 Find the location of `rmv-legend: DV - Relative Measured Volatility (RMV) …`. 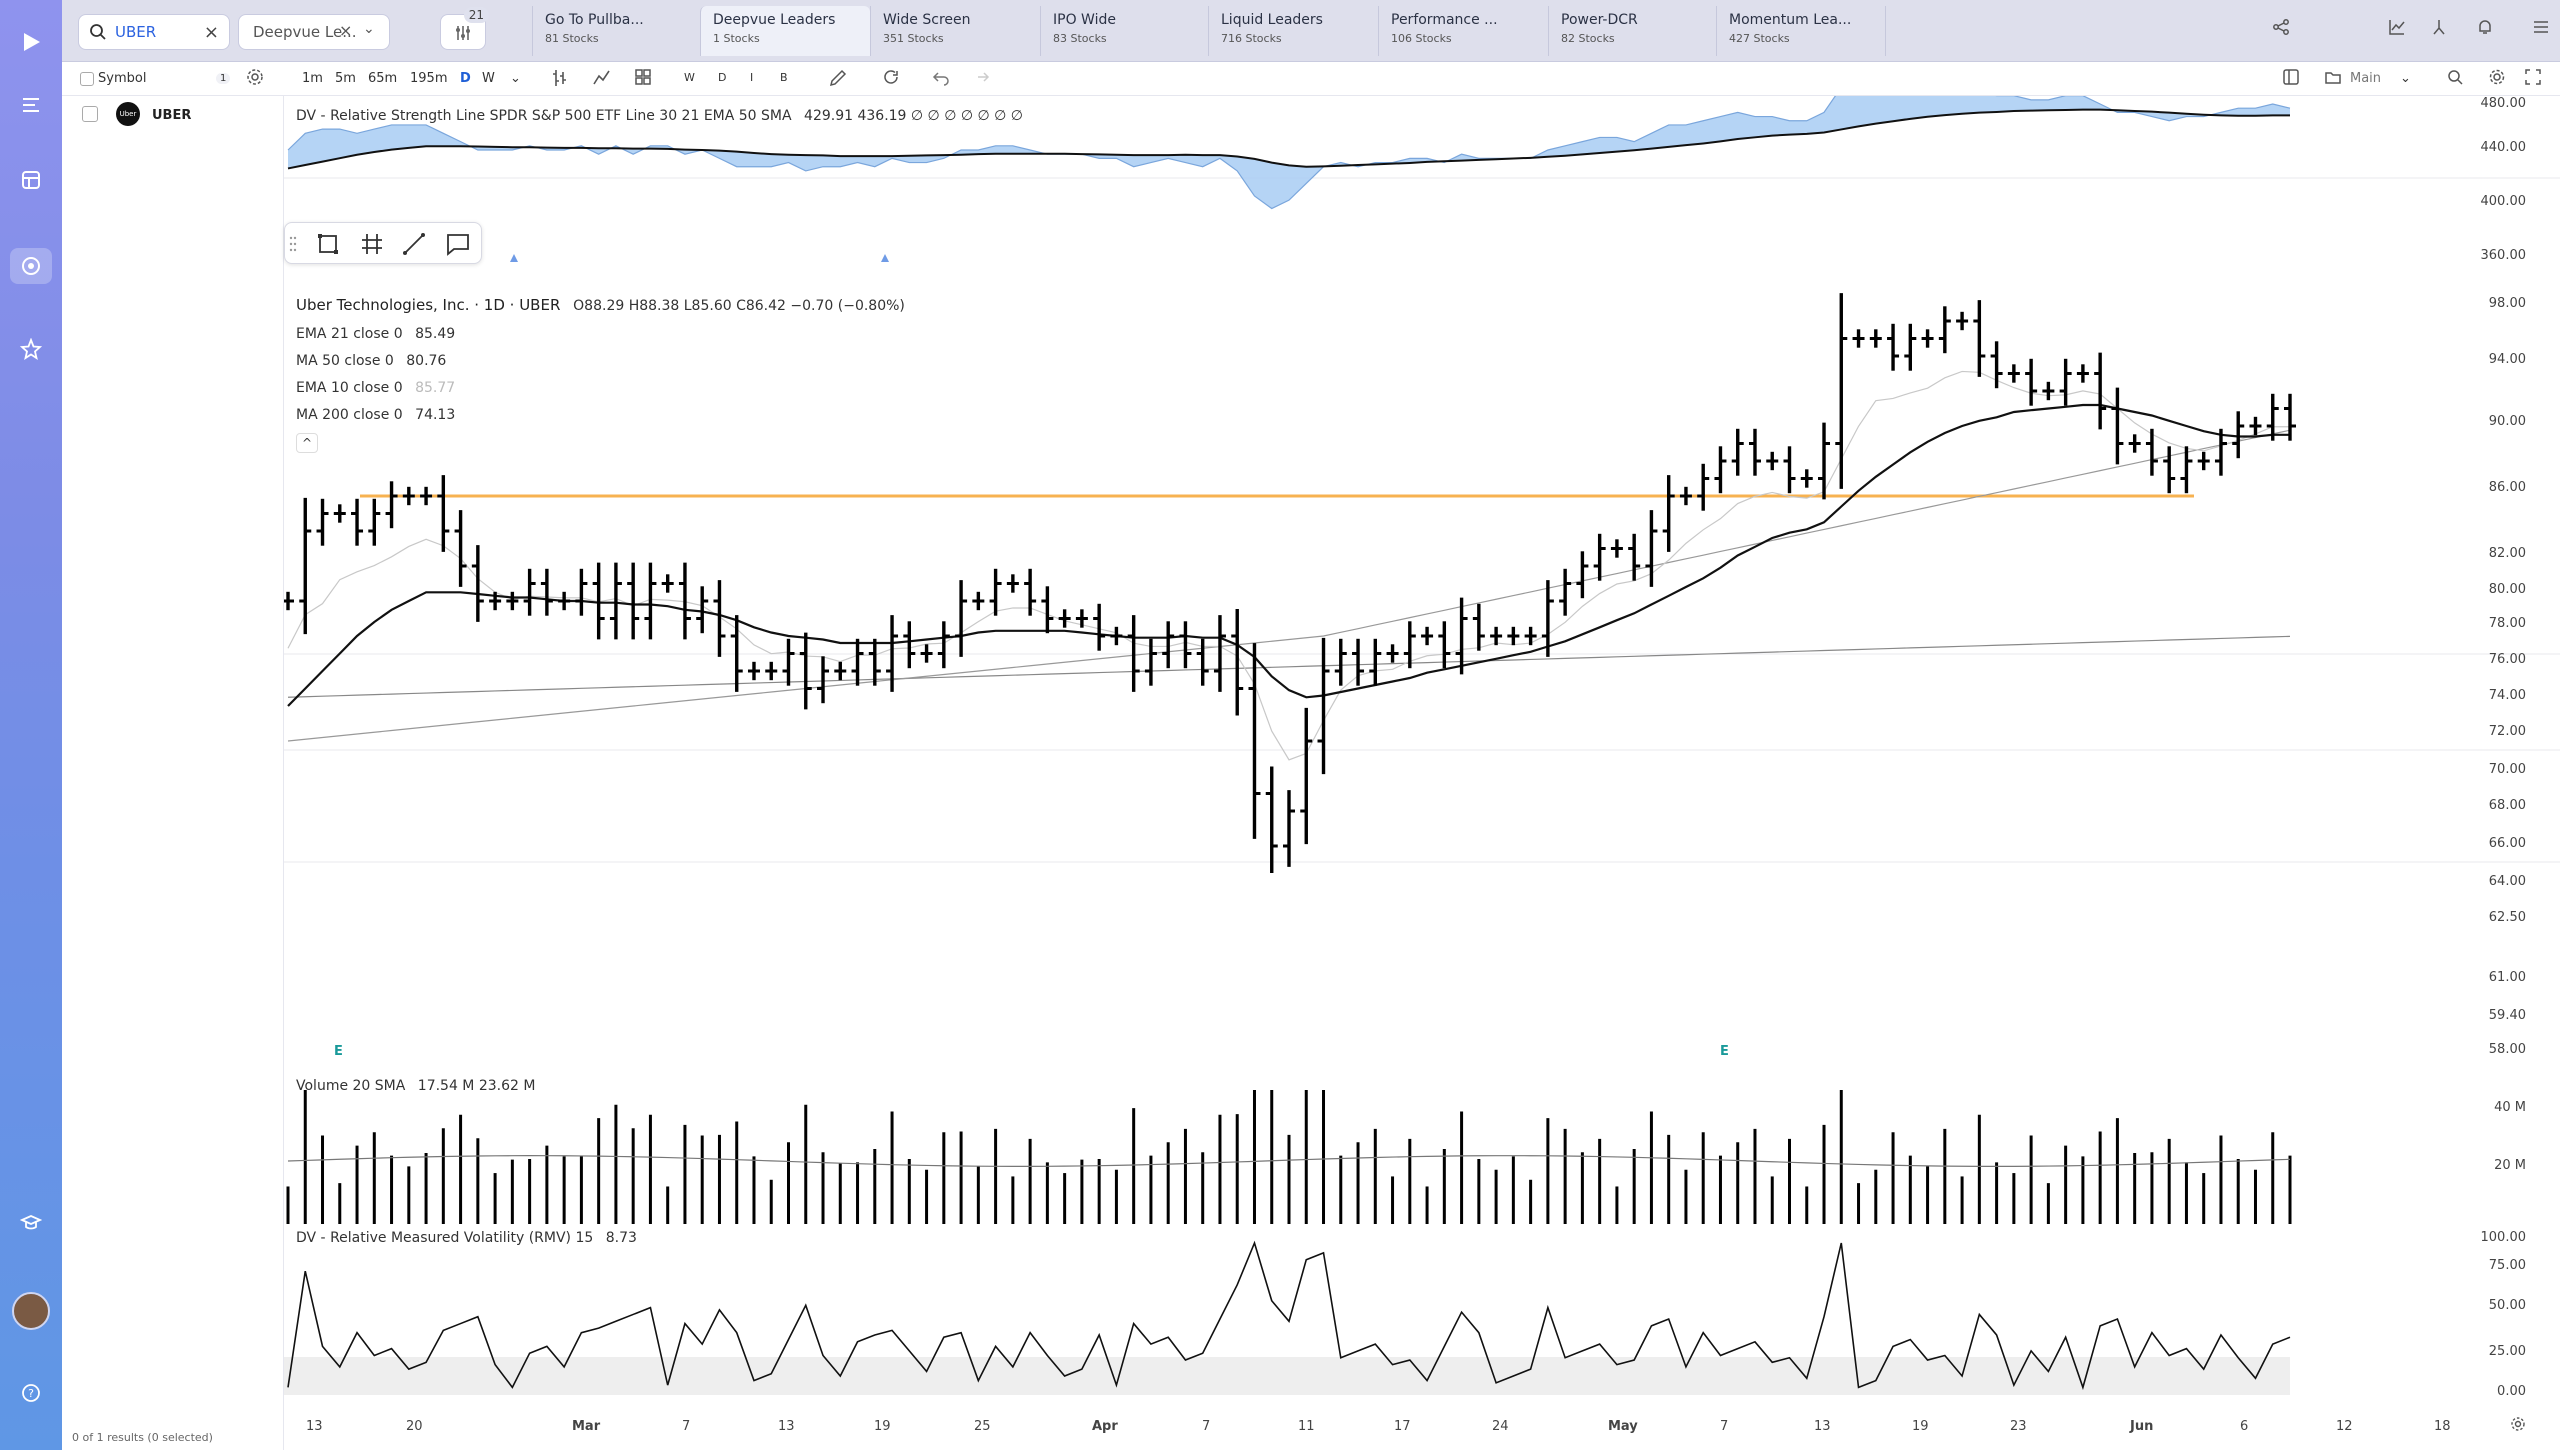

rmv-legend: DV - Relative Measured Volatility (RMV) … is located at coordinates (466, 1238).